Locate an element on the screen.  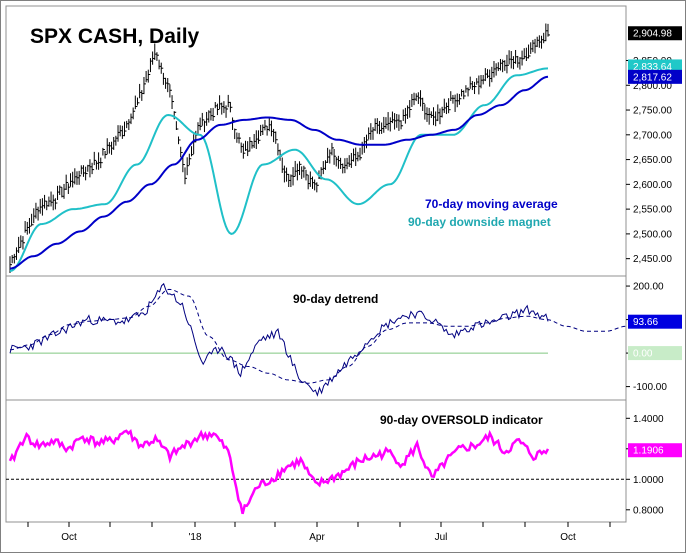
price-last-label: 2,904.98 is located at coordinates (652, 34).